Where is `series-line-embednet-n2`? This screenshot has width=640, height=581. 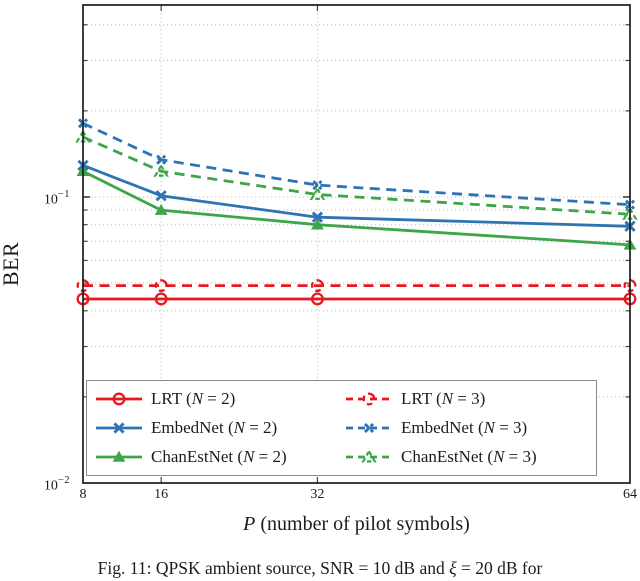
series-line-embednet-n2 is located at coordinates (356, 195).